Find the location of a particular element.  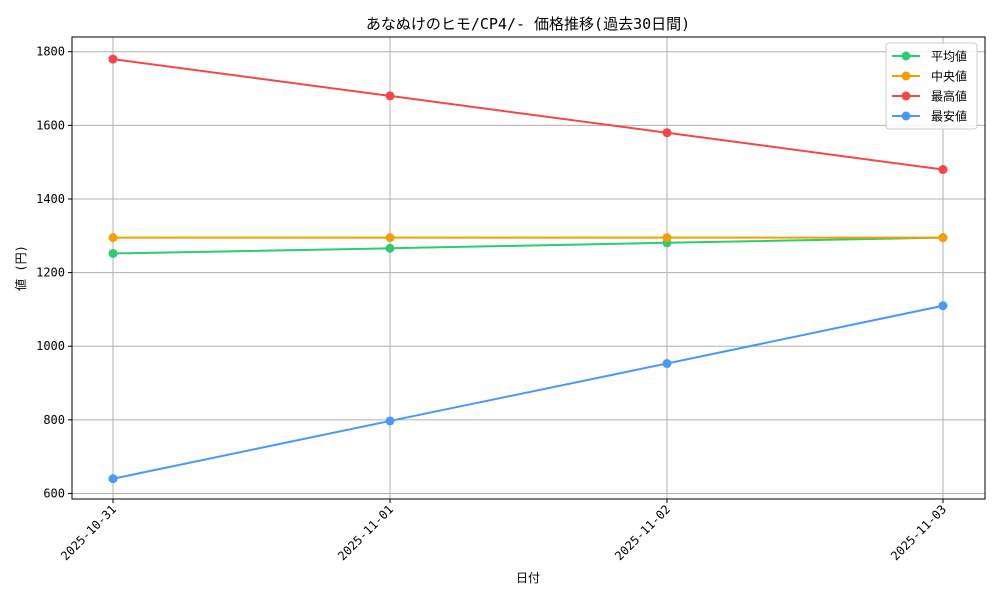

legend-item: 最高値 is located at coordinates (929, 96).